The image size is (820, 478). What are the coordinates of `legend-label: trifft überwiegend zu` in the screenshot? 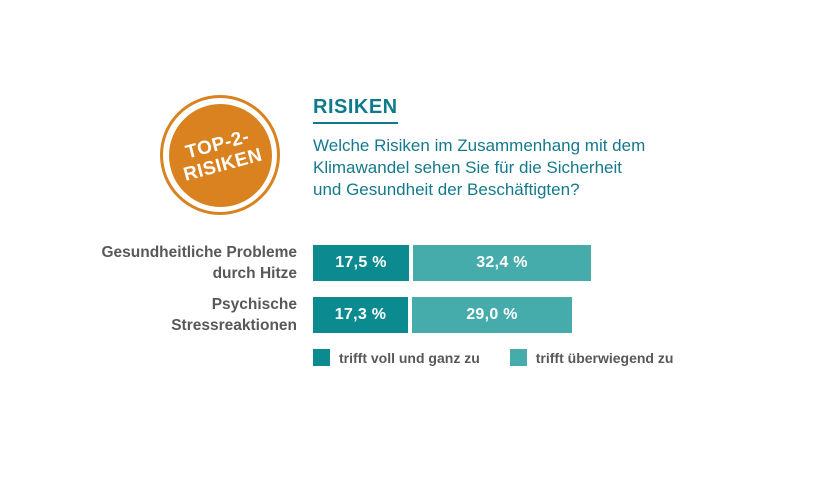 It's located at (604, 357).